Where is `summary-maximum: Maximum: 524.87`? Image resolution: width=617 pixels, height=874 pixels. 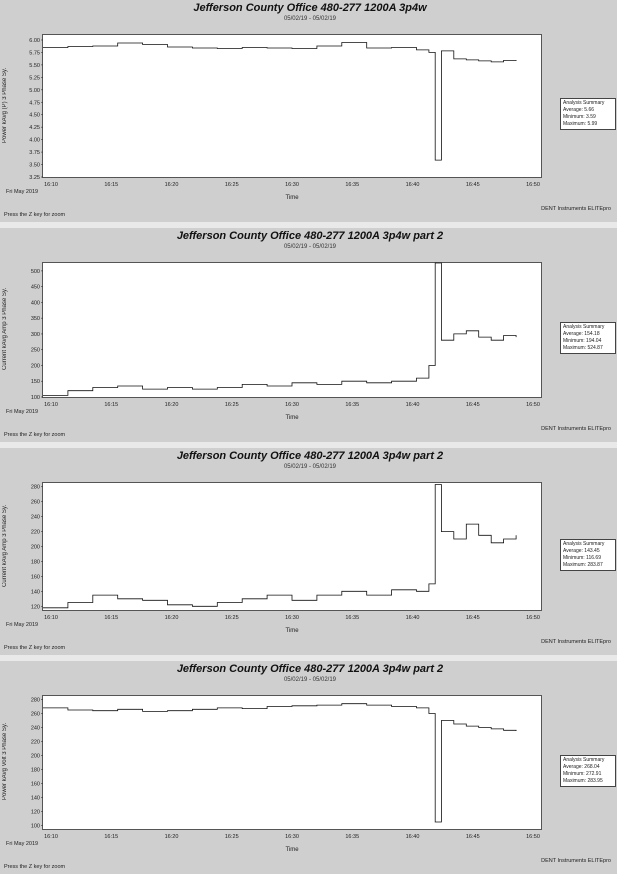
summary-maximum: Maximum: 524.87 is located at coordinates (583, 348).